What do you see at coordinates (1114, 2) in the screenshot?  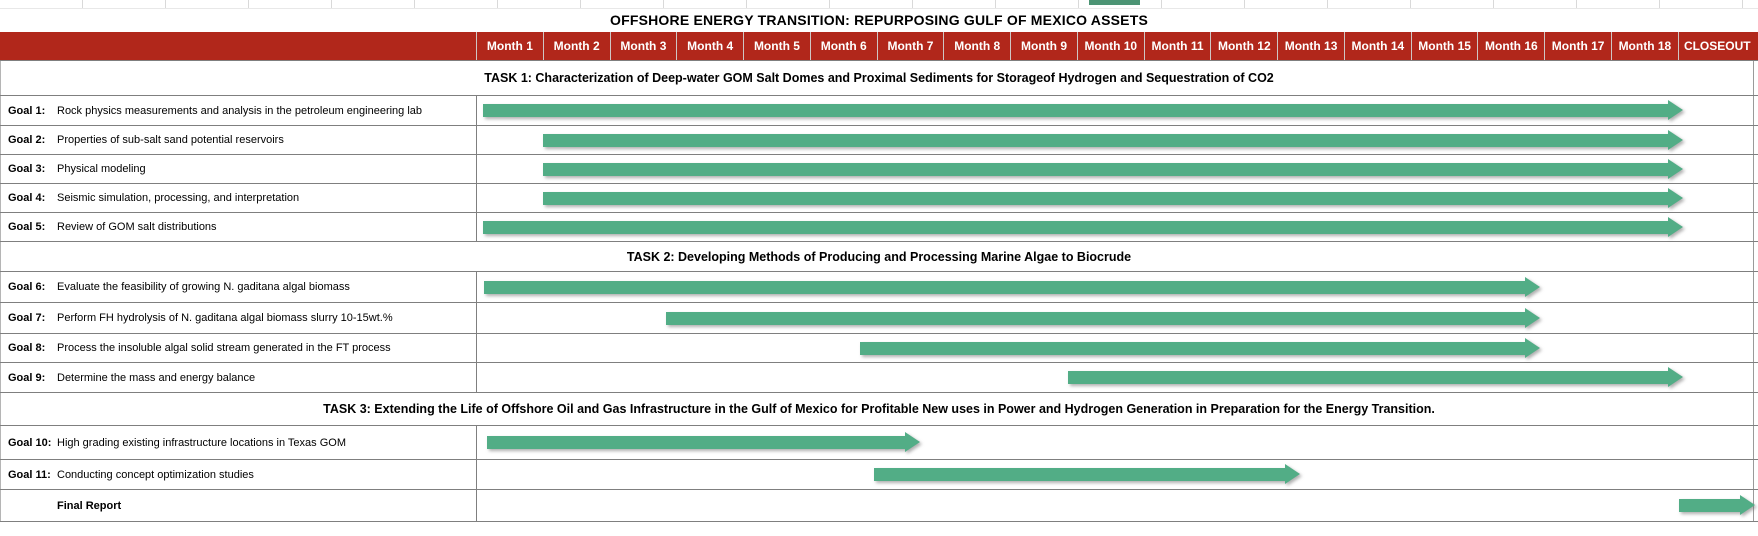 I see `top-partial-green-cell` at bounding box center [1114, 2].